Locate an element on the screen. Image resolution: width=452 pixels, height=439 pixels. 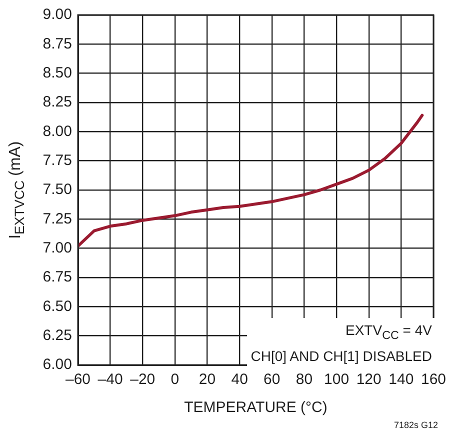
x-tick-label: 0 is located at coordinates (175, 379).